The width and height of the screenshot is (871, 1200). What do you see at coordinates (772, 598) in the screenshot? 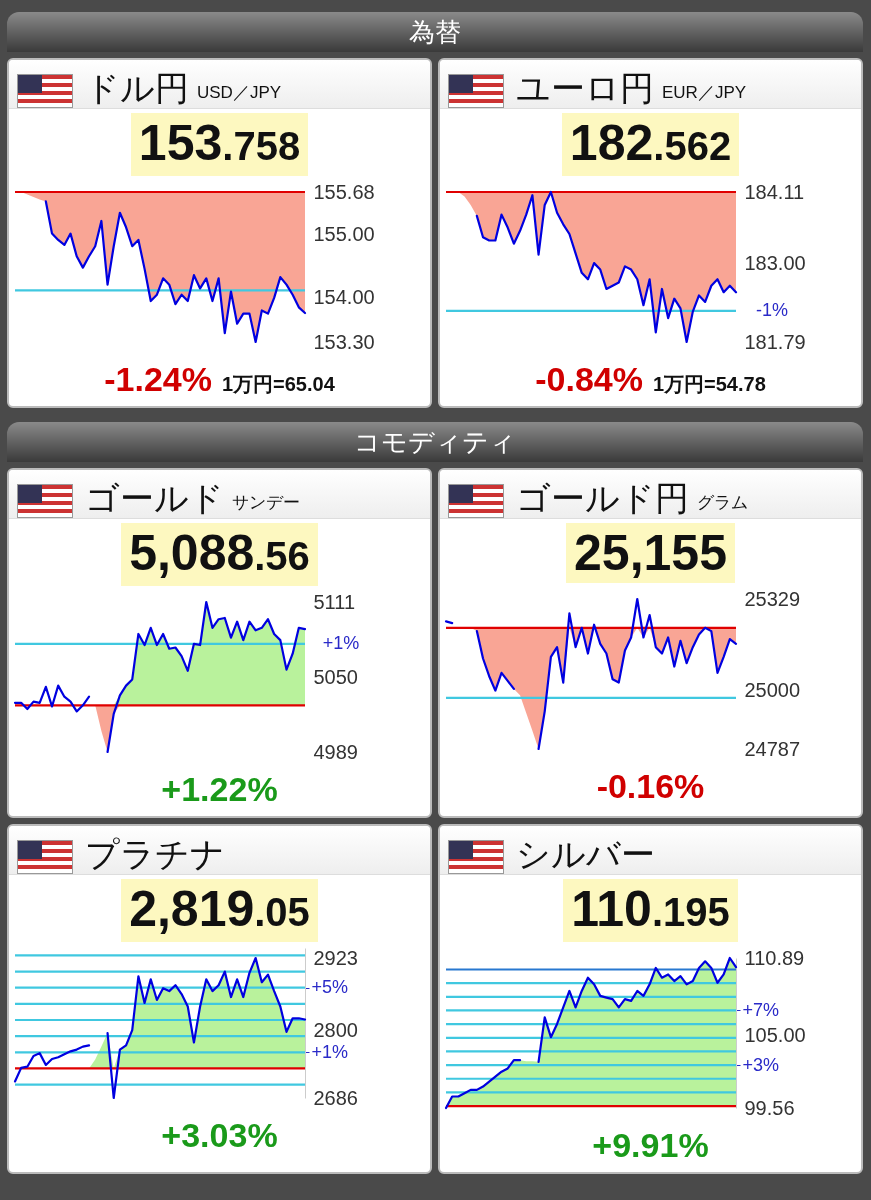
I see `y-tick-label: 25329` at bounding box center [772, 598].